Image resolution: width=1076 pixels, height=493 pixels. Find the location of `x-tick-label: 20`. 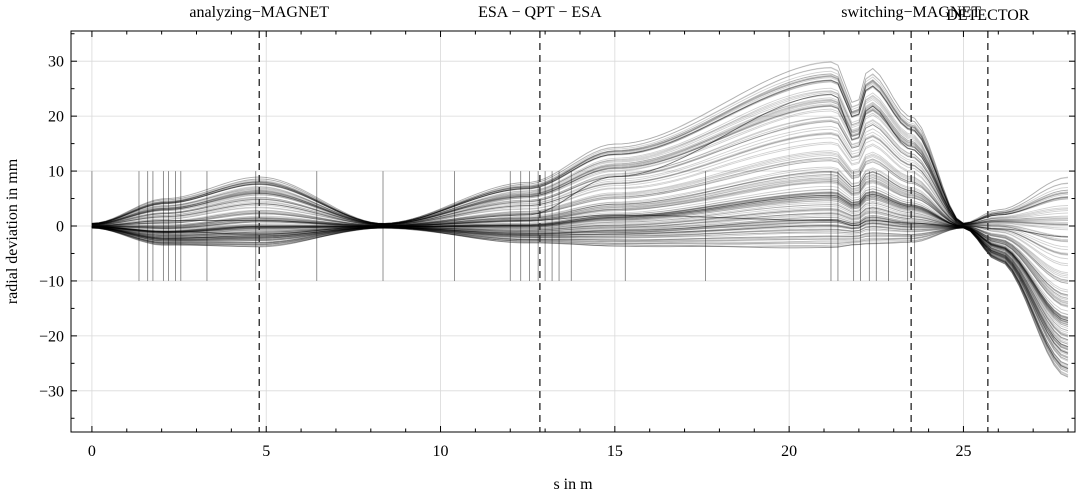

x-tick-label: 20 is located at coordinates (789, 451).